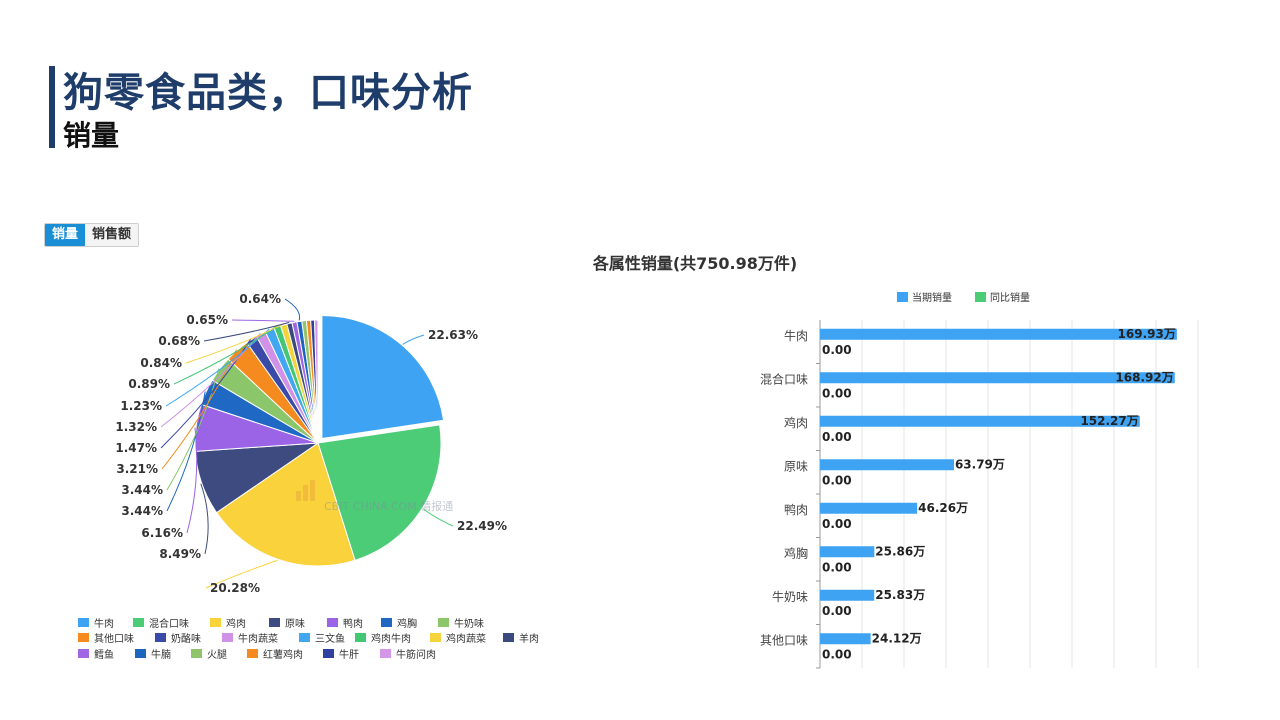  I want to click on legend-label: 鸡肉, so click(236, 623).